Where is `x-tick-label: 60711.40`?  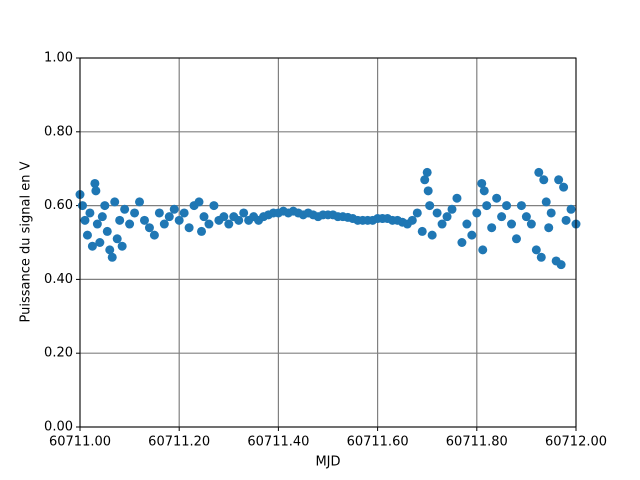 x-tick-label: 60711.40 is located at coordinates (278, 442).